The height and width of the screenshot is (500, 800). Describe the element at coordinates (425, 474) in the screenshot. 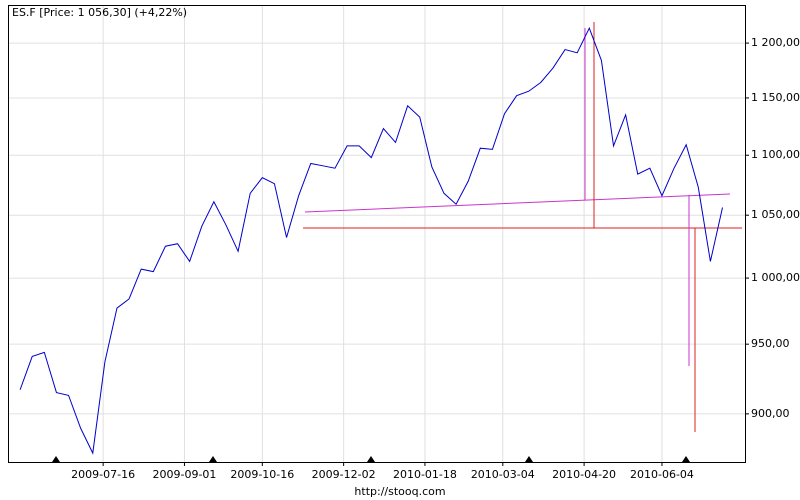

I see `x-tick-label: 2010-01-18` at that location.